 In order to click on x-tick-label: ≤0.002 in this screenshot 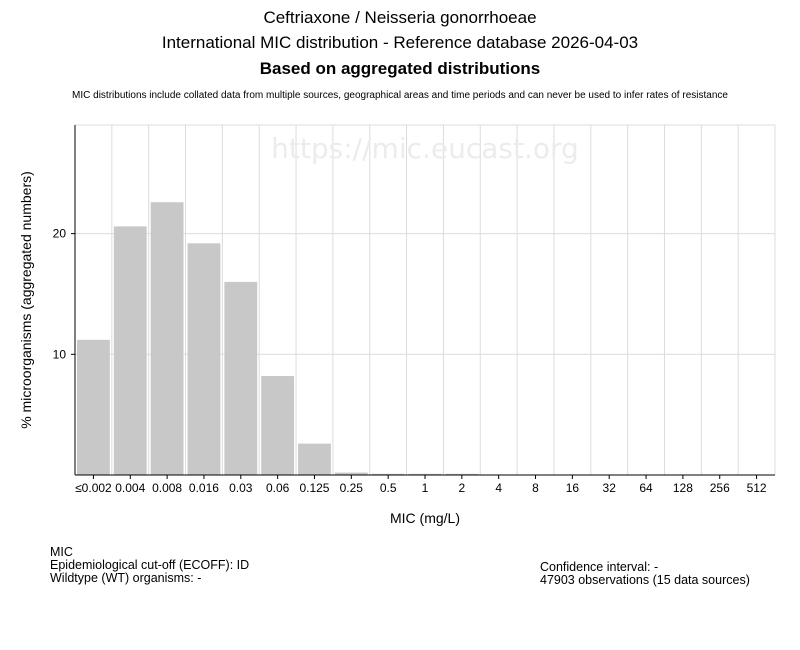, I will do `click(93, 488)`.